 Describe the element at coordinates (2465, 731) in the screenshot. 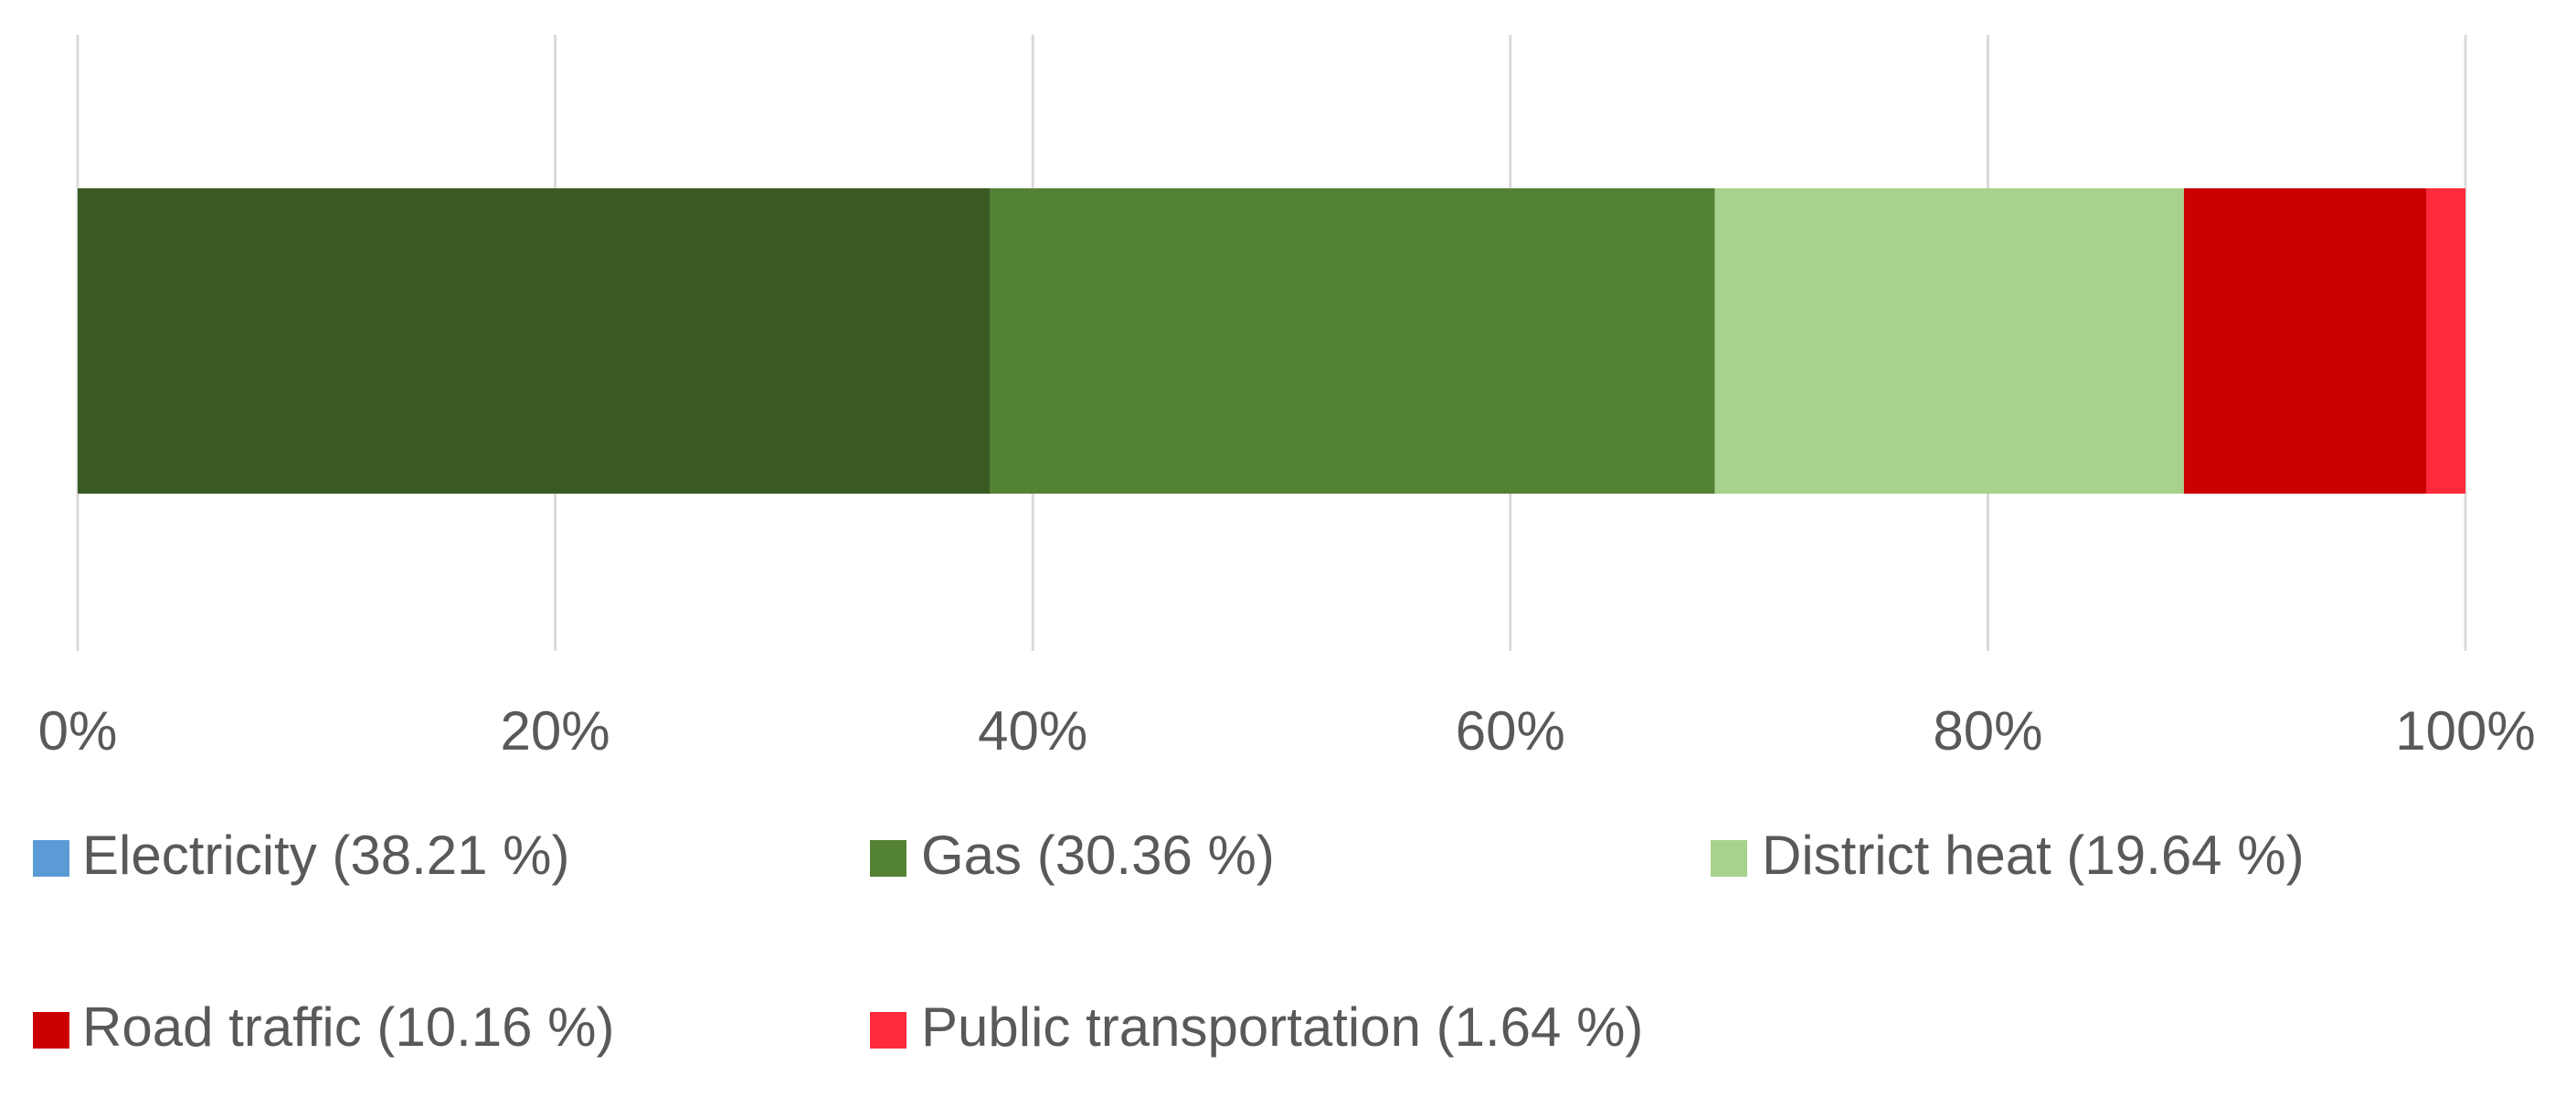

I see `x-tick-label-100: 100%` at that location.